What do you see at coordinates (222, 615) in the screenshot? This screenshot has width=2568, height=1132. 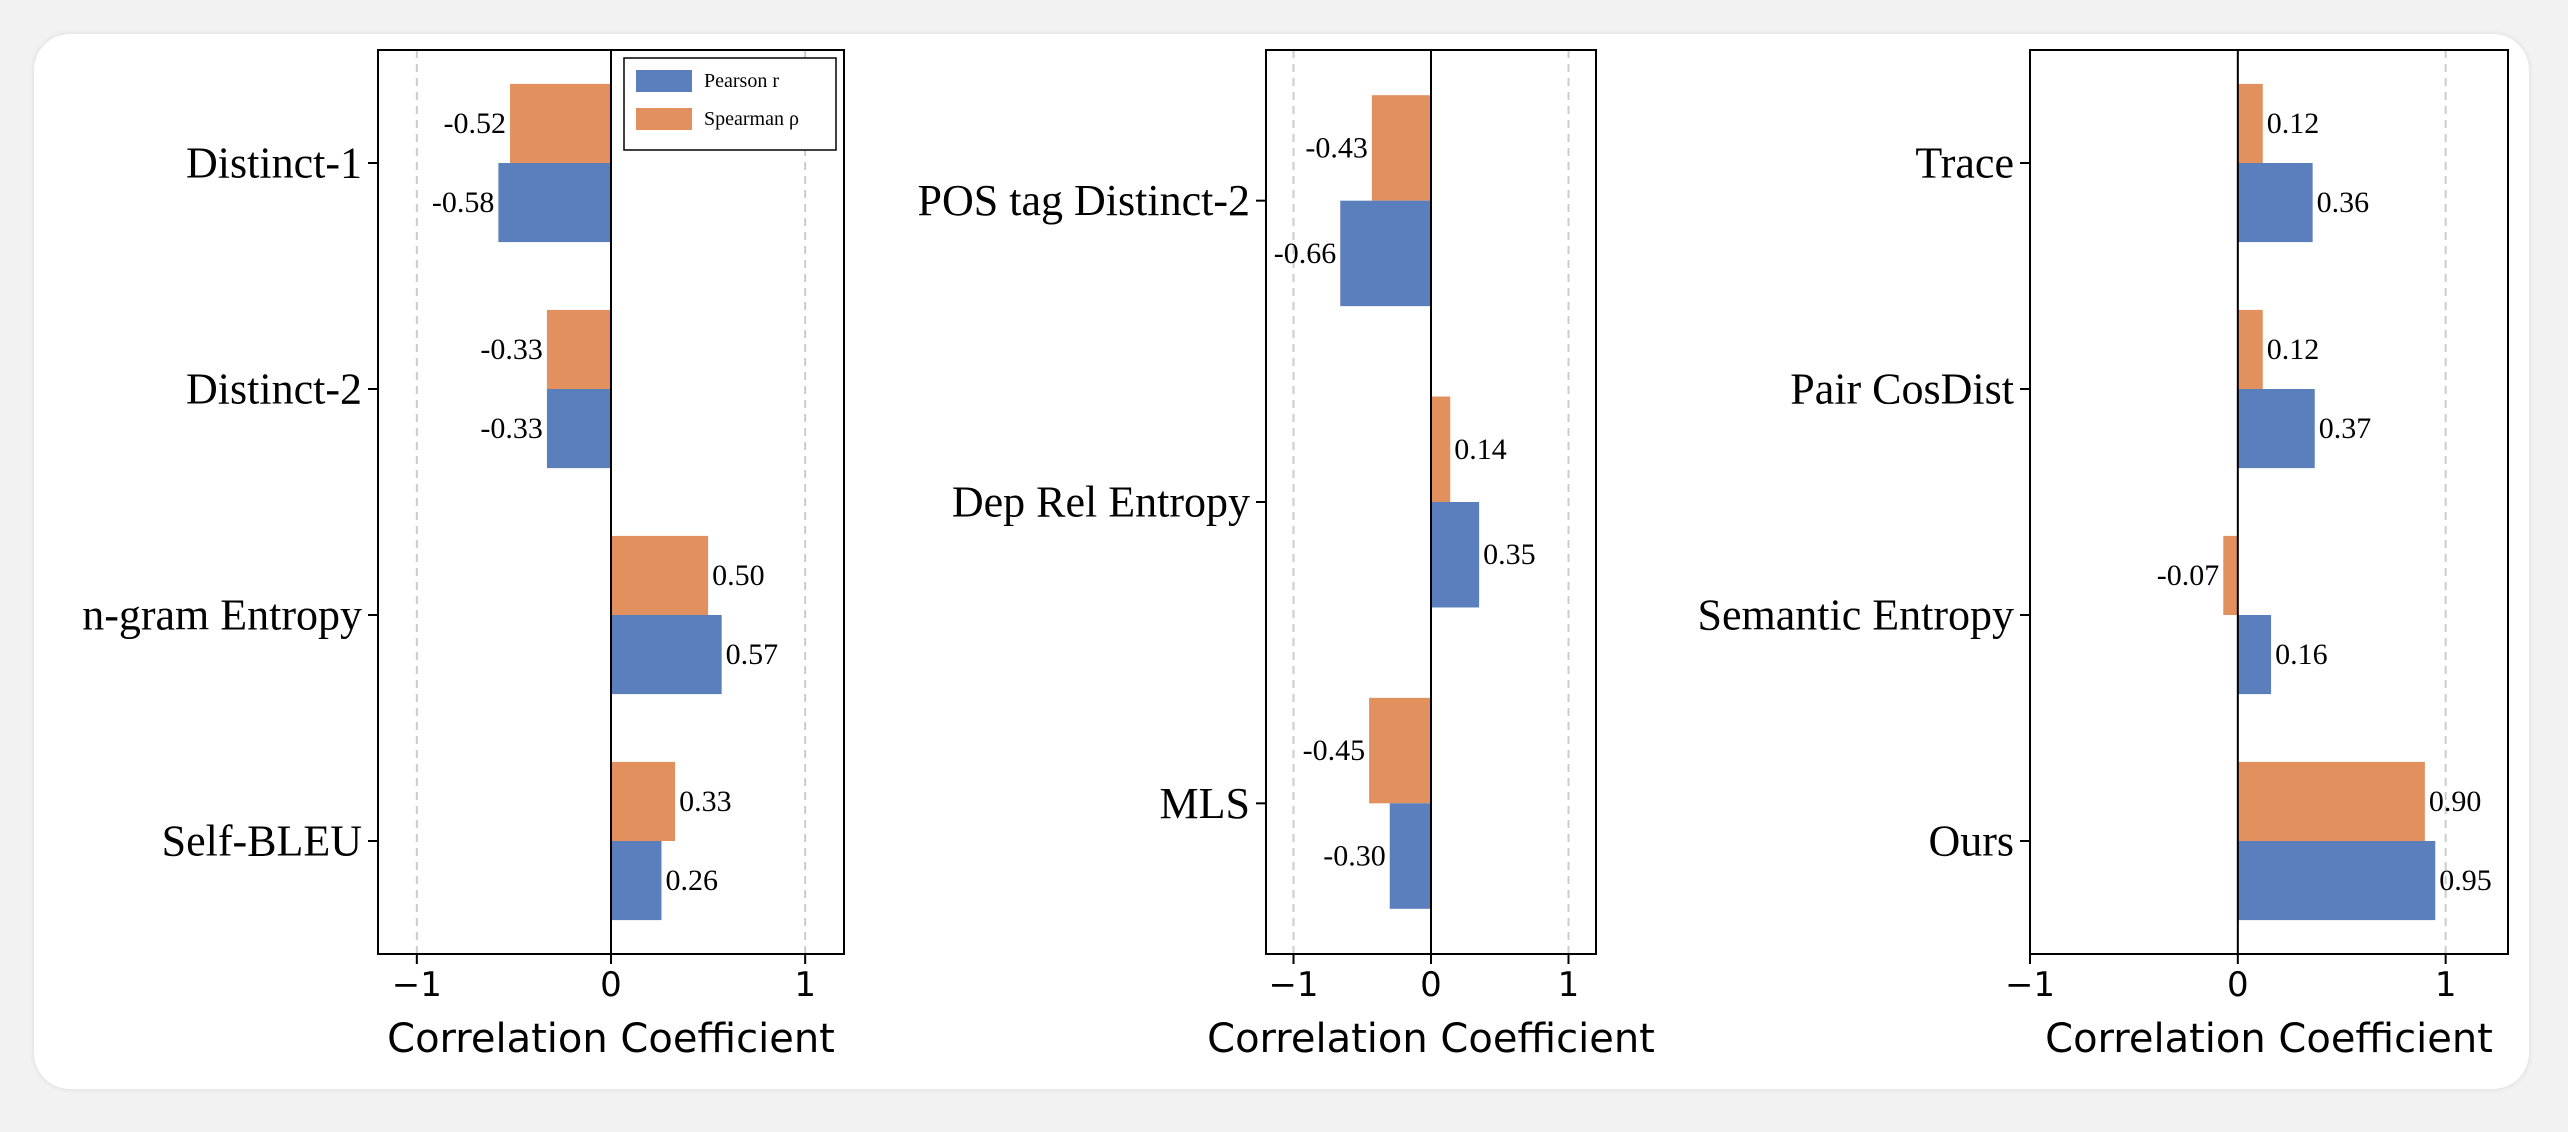 I see `panel-1-category-label-3: n-gram Entropy` at bounding box center [222, 615].